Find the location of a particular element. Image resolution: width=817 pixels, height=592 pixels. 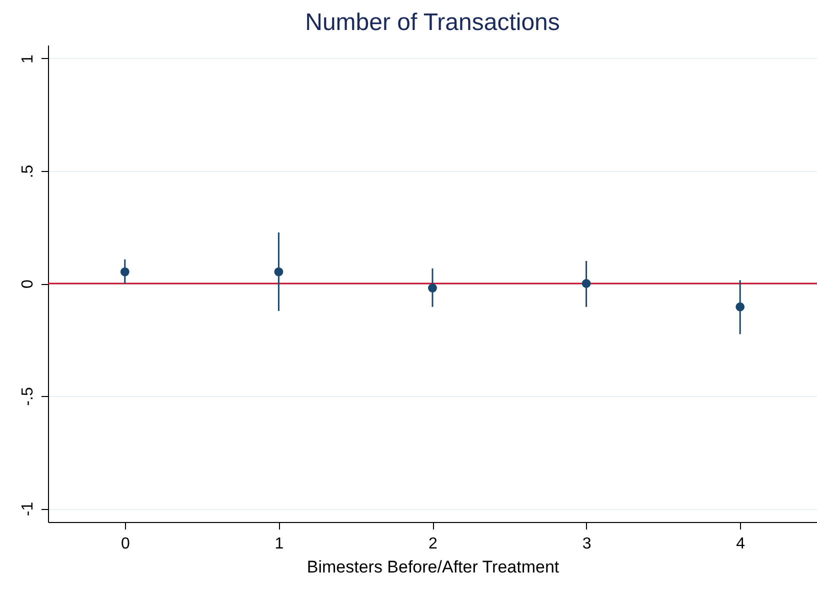

y-tick-label: -1 is located at coordinates (28, 509).